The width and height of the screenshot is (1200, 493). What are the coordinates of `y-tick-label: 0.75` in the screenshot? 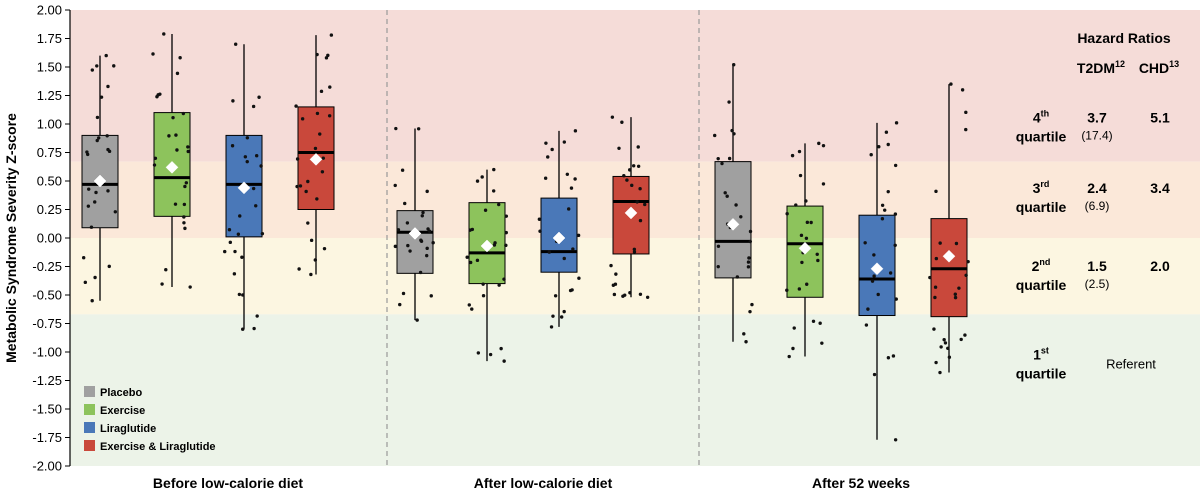 It's located at (49, 152).